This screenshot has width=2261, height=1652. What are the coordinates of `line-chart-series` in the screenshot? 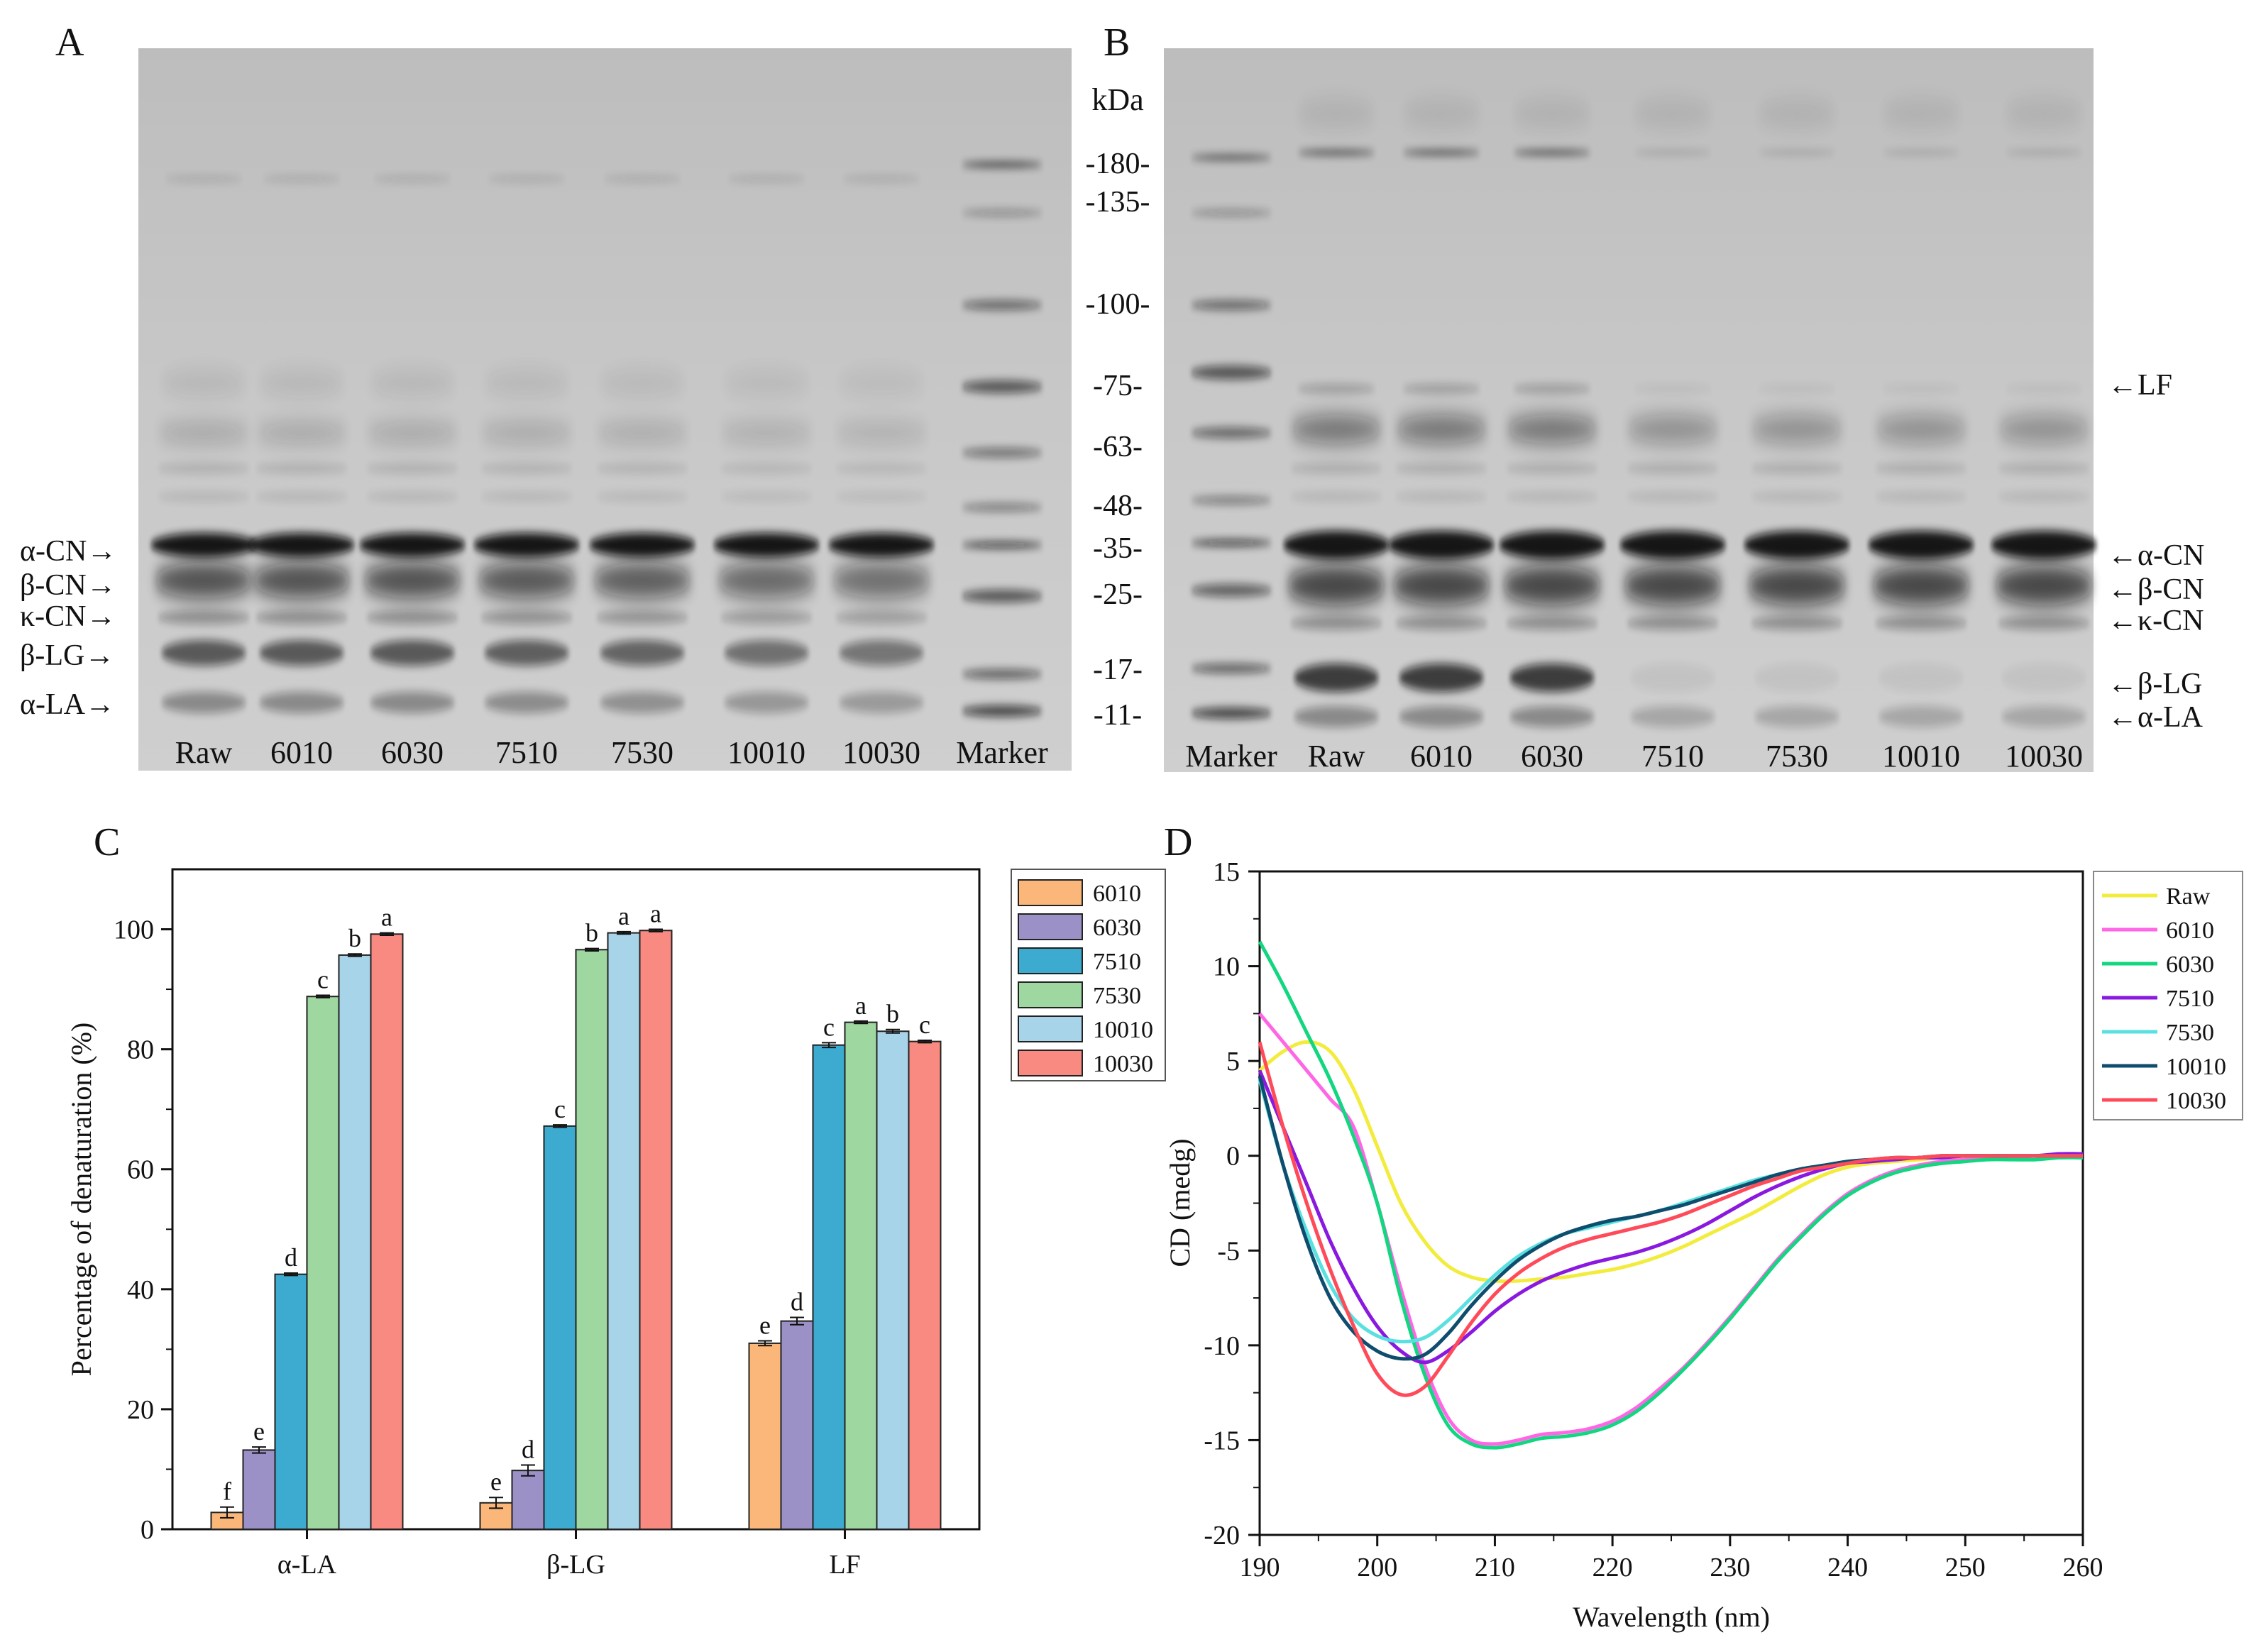 It's located at (1671, 1195).